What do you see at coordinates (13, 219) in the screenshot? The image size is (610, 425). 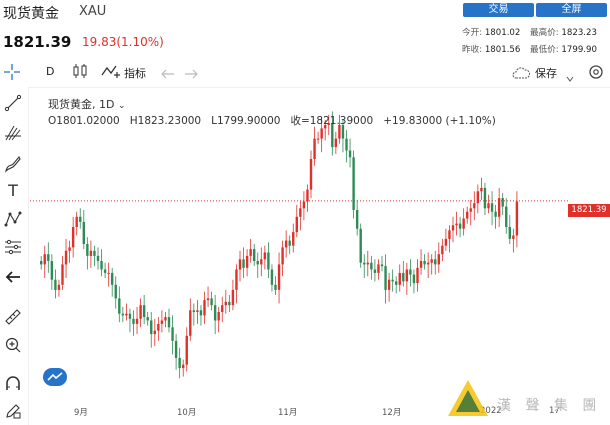 I see `pattern-icon` at bounding box center [13, 219].